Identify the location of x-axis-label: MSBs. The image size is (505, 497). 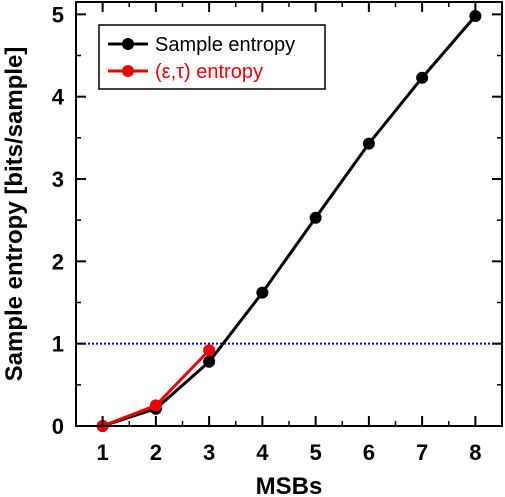
(289, 485).